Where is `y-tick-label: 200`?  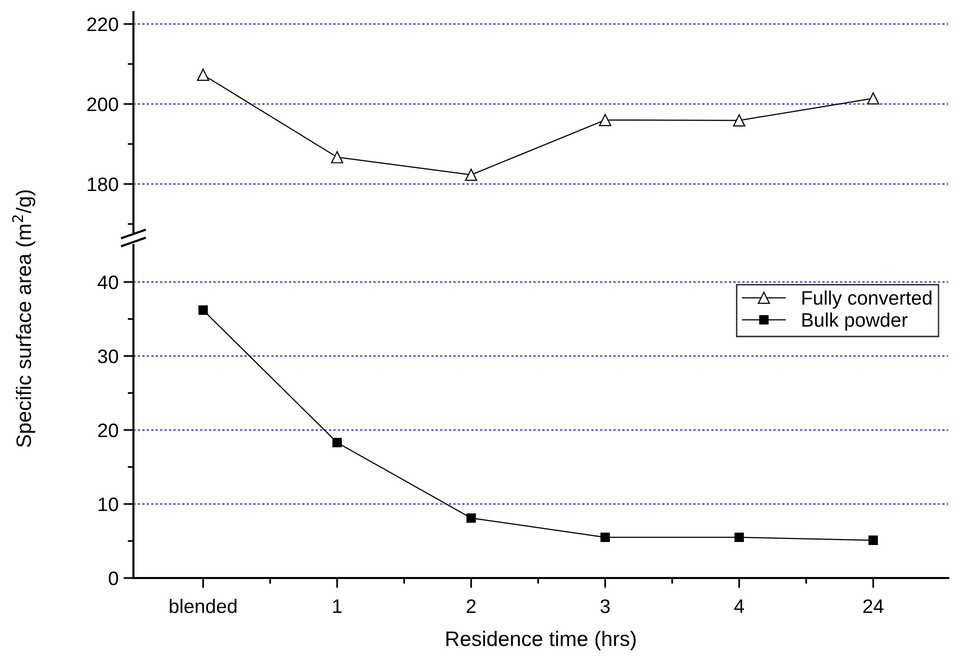 y-tick-label: 200 is located at coordinates (102, 104).